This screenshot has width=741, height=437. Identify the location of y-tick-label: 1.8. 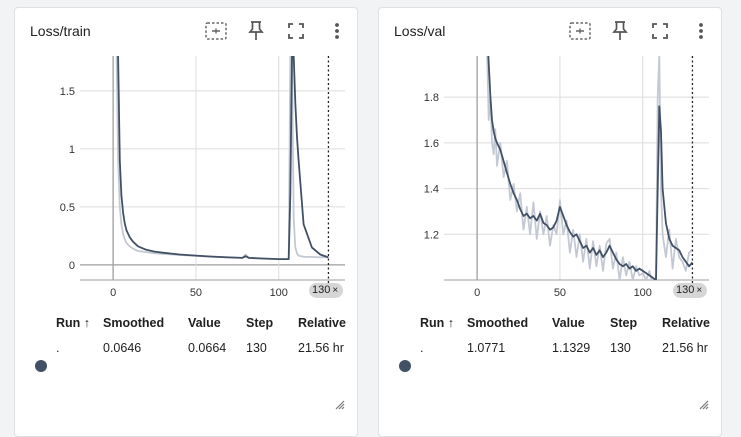
(431, 98).